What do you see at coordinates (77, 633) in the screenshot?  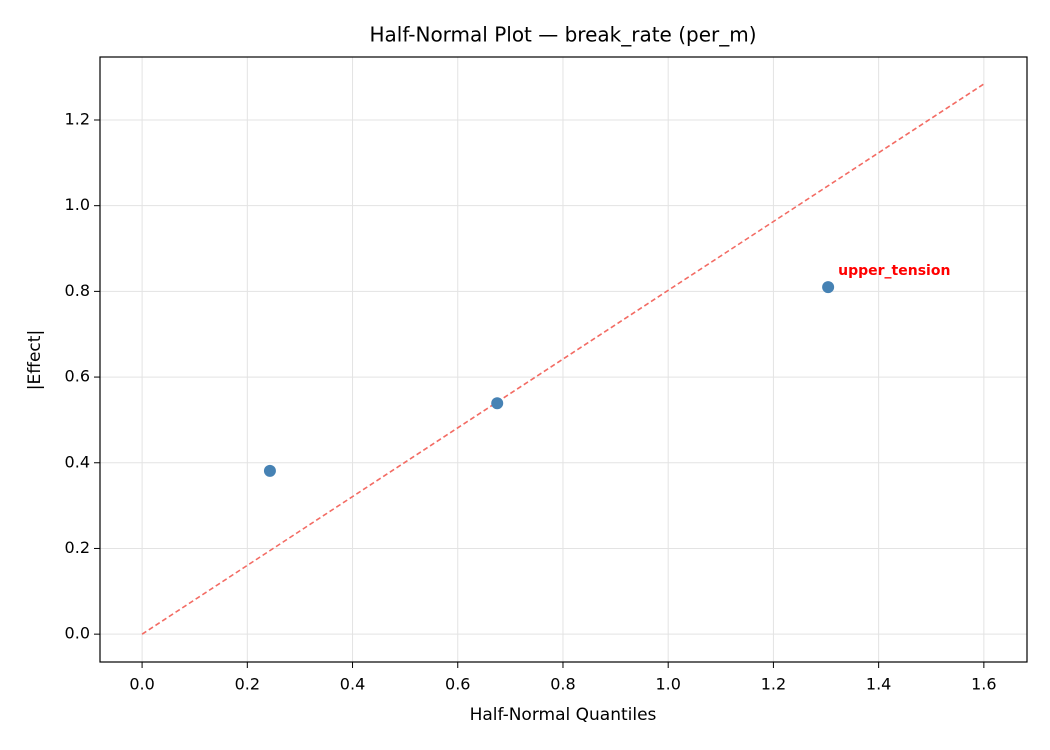 I see `y-tick-label: 0.0` at bounding box center [77, 633].